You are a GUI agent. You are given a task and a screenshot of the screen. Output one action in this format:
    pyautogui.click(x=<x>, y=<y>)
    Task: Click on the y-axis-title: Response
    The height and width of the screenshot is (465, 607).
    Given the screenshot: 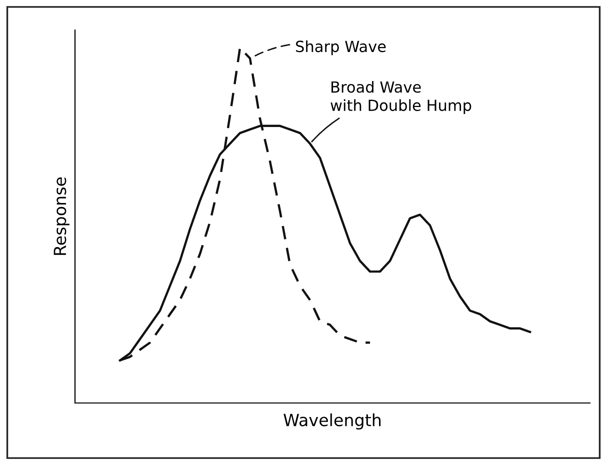 What is the action you would take?
    pyautogui.click(x=62, y=216)
    